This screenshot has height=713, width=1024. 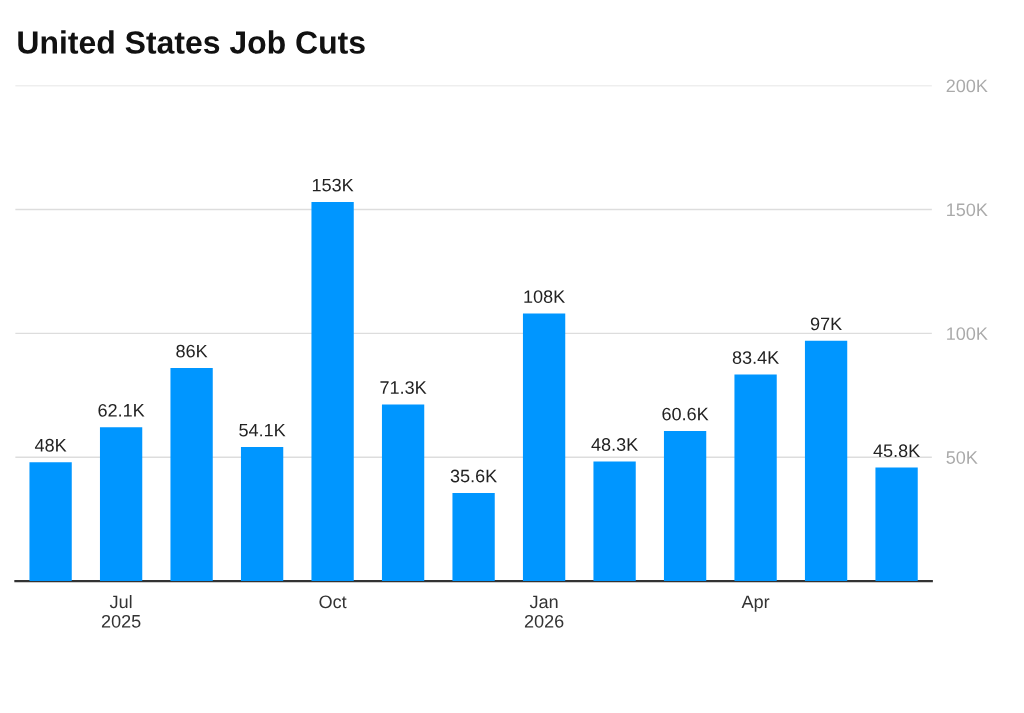 I want to click on data-label: 54.1K, so click(x=262, y=430).